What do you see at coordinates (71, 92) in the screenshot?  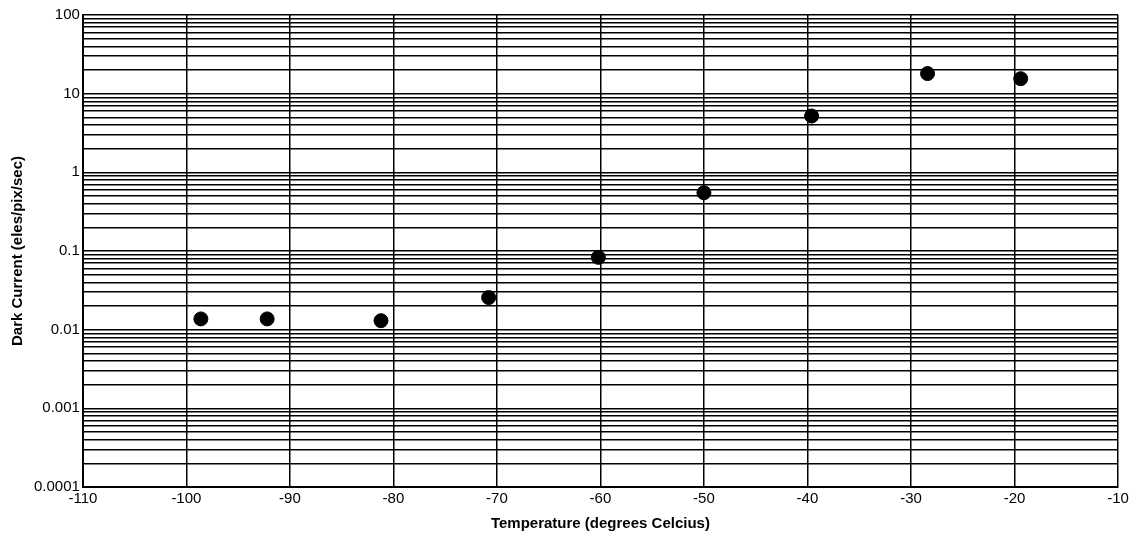 I see `y-tick-label: 10` at bounding box center [71, 92].